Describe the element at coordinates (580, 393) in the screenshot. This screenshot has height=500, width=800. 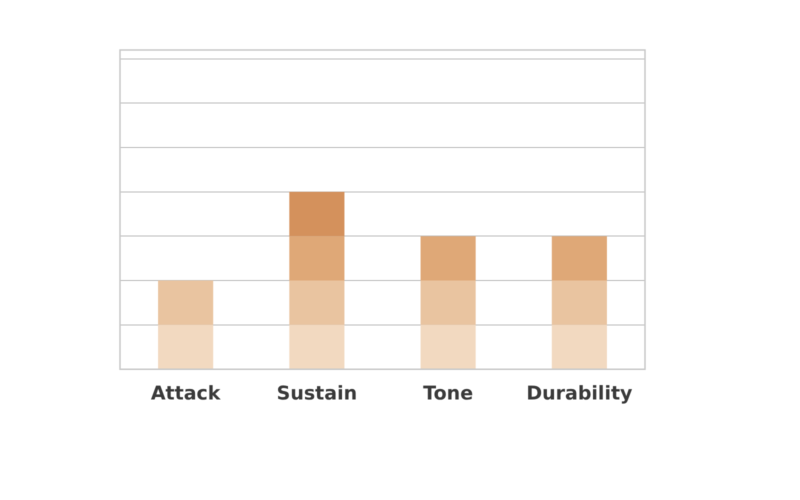
I see `x-tick-label: Durability` at that location.